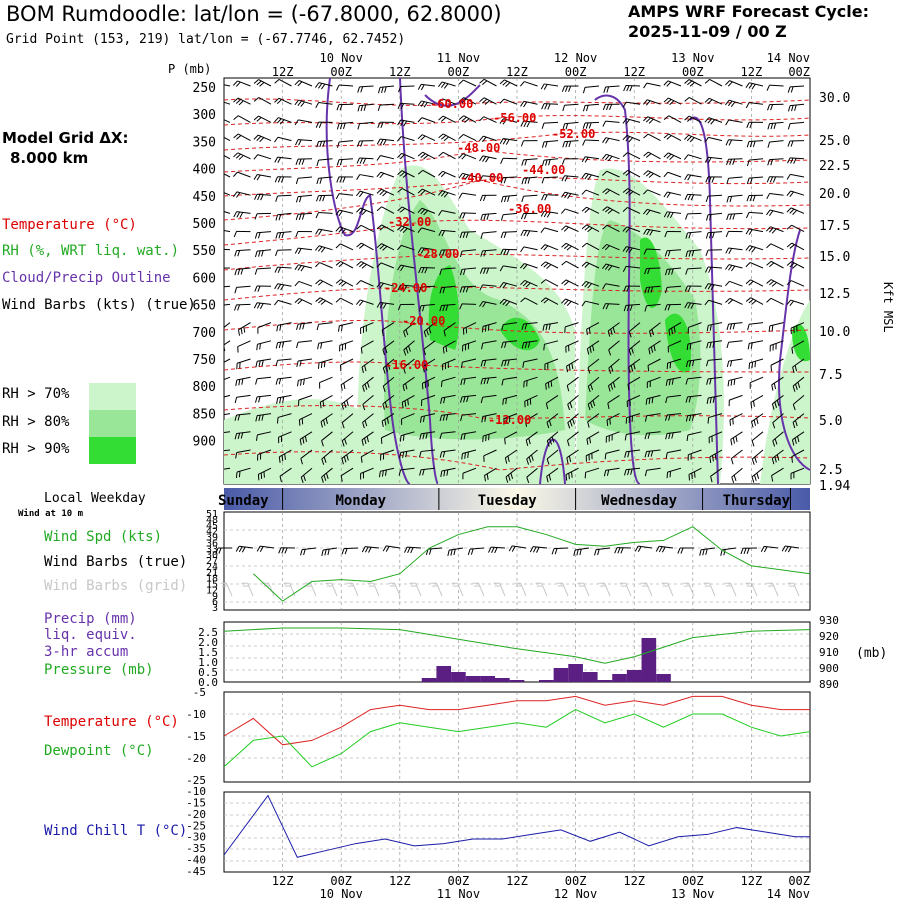 The height and width of the screenshot is (900, 900). What do you see at coordinates (196, 814) in the screenshot?
I see `axis-tick: -20` at bounding box center [196, 814].